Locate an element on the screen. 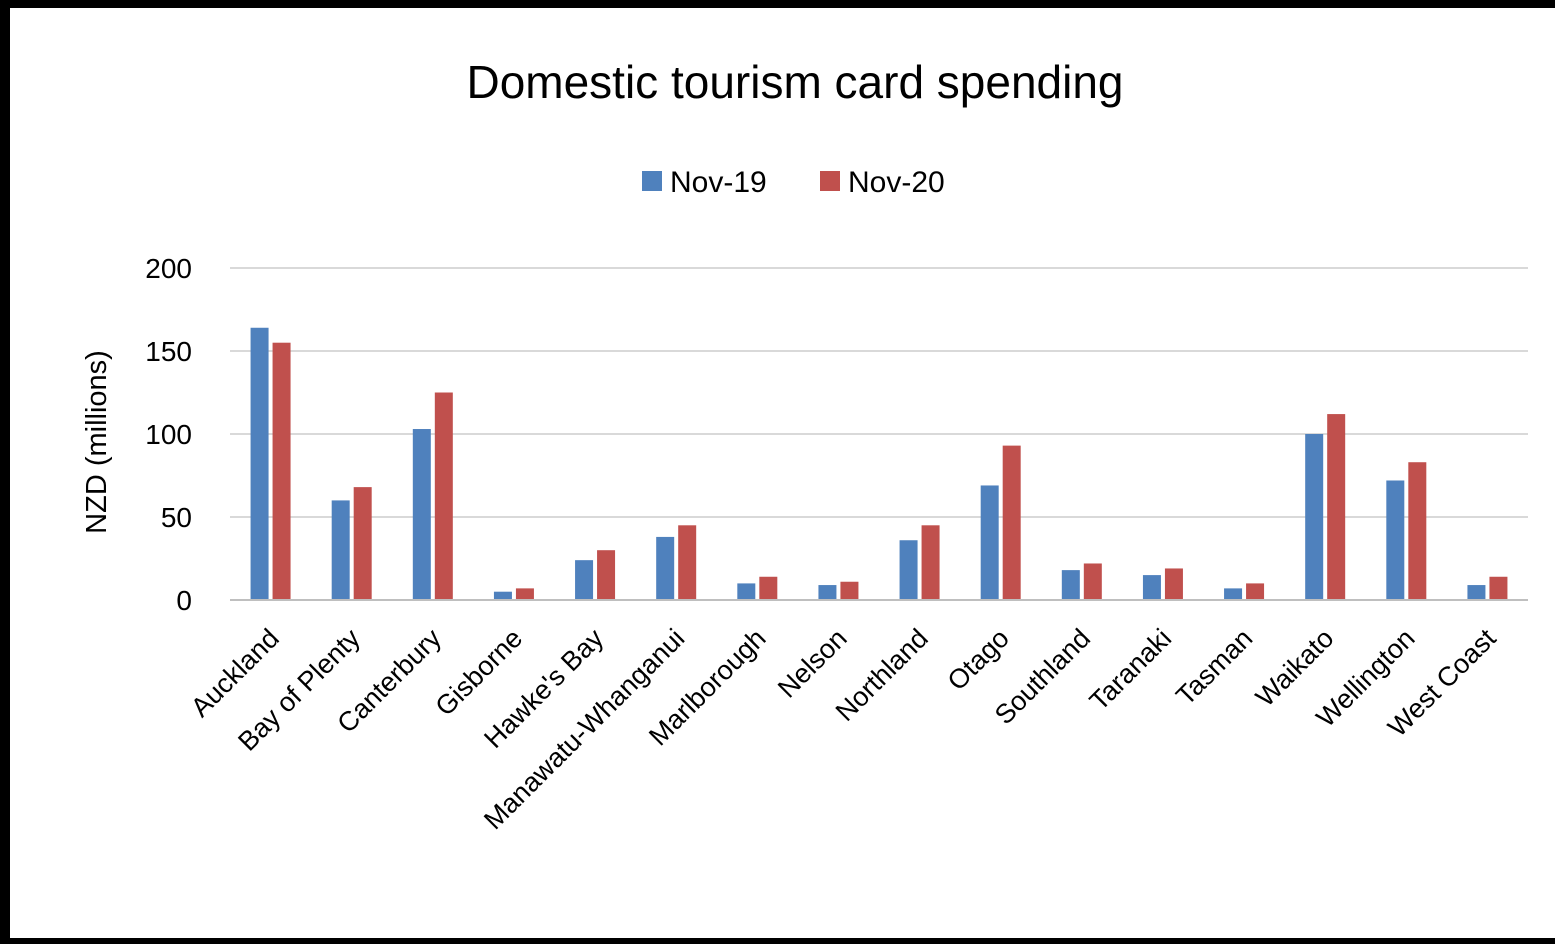  legend-item-nov-19: Nov-19 is located at coordinates (704, 182).